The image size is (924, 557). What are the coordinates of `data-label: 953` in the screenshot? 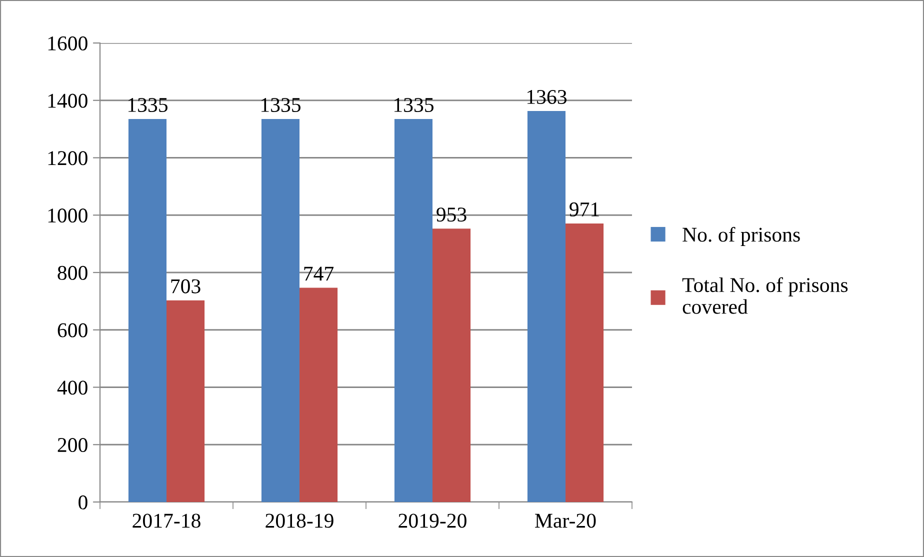 It's located at (451, 215).